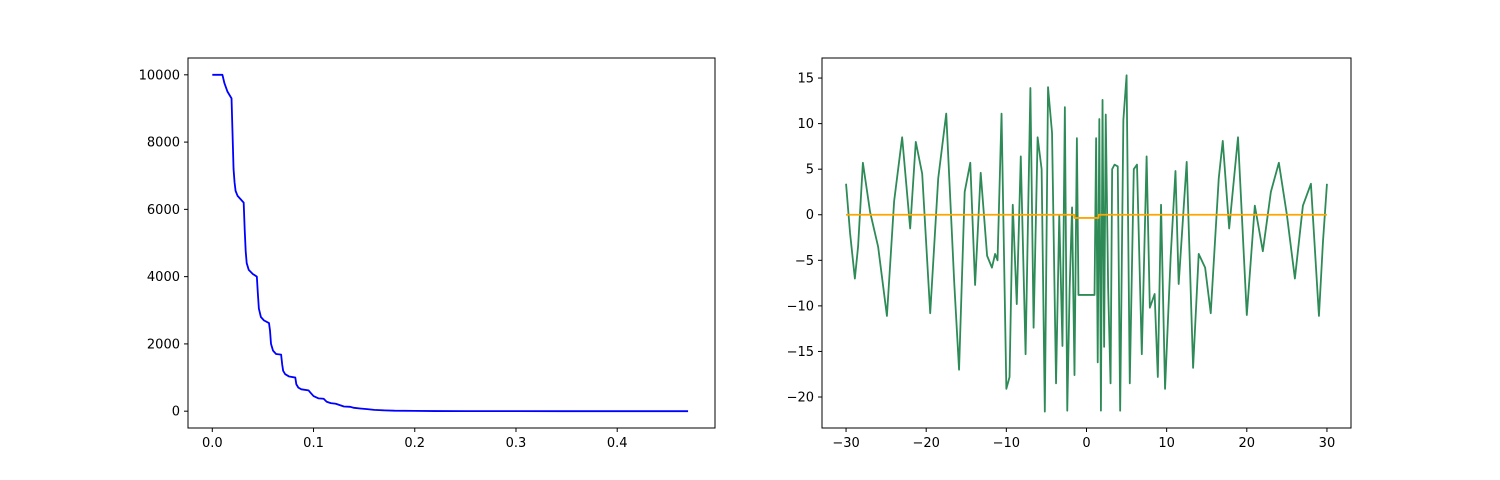 The height and width of the screenshot is (480, 1500). I want to click on y-tick-label: 6000, so click(163, 210).